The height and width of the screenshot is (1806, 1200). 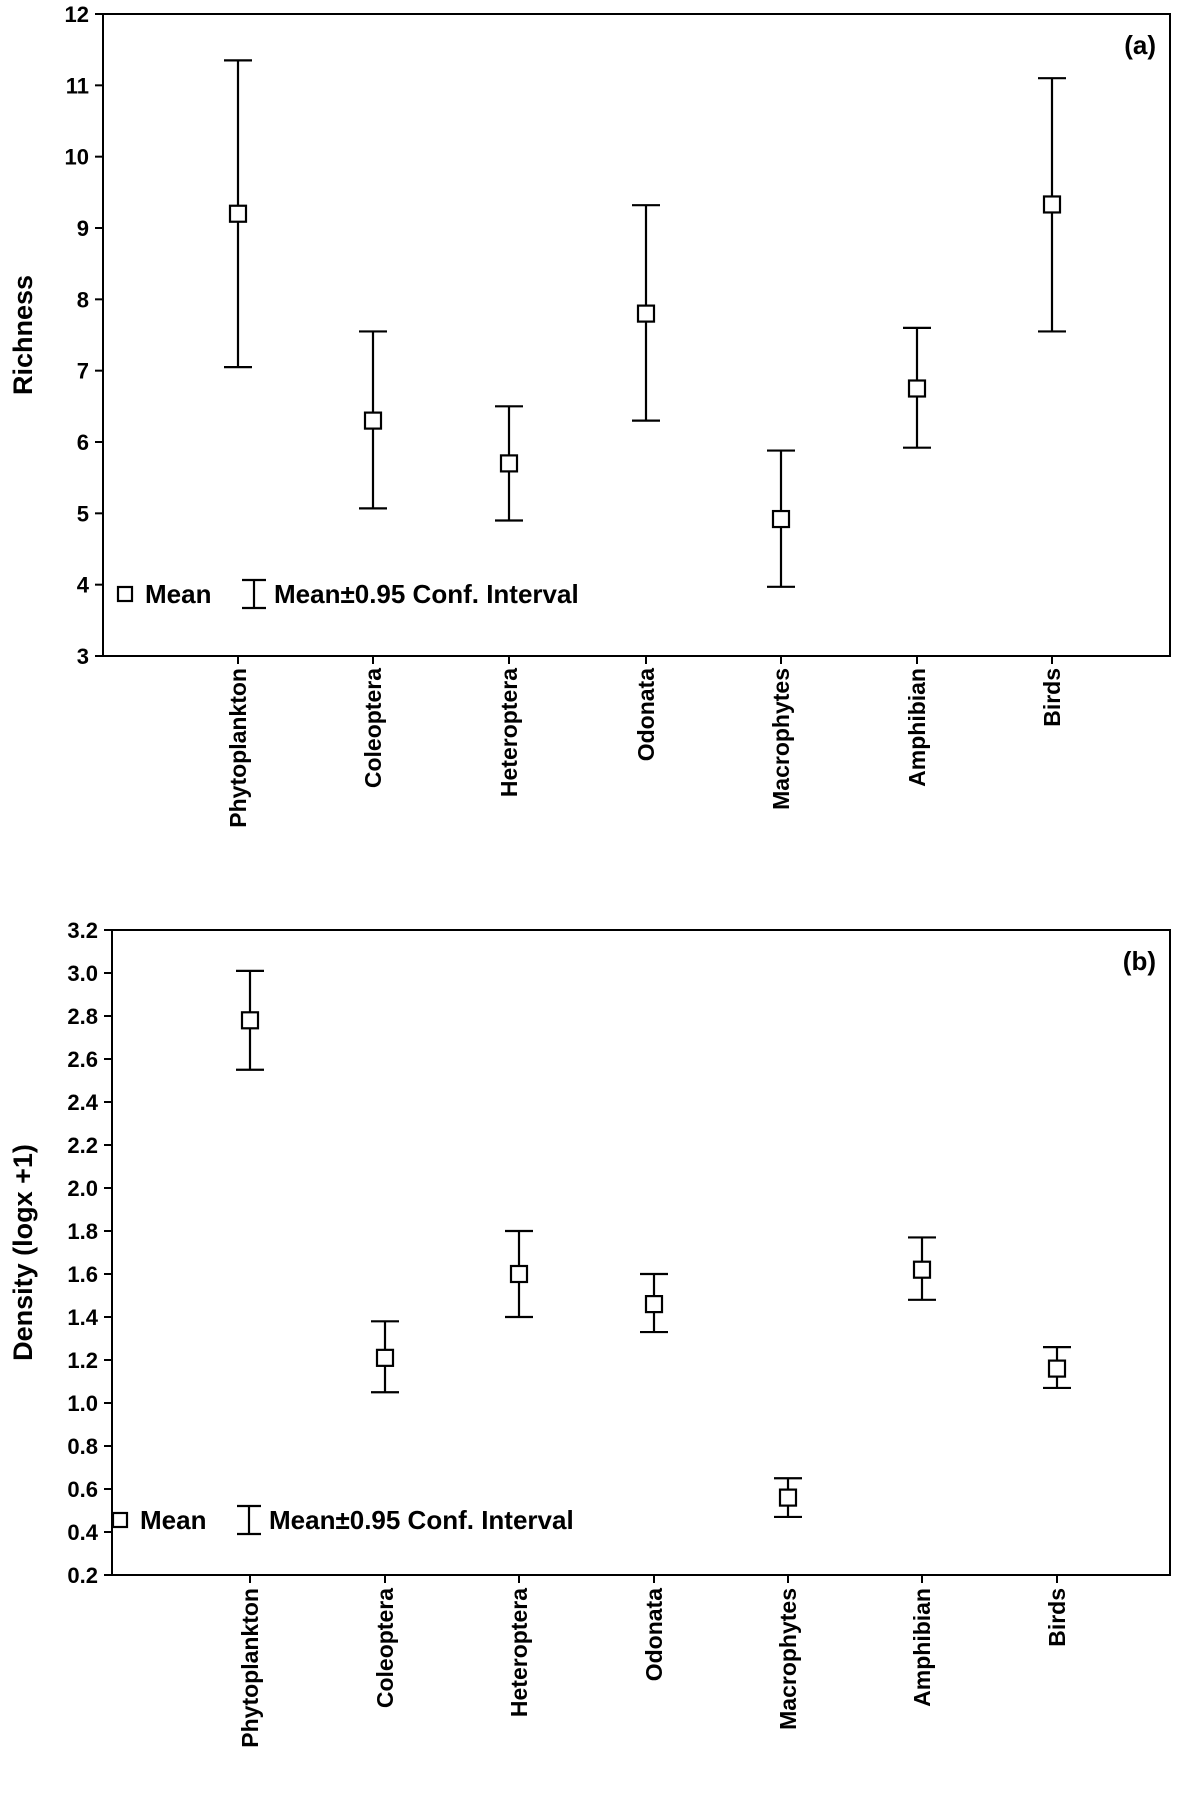 I want to click on y-tick-label: 7, so click(x=83, y=371).